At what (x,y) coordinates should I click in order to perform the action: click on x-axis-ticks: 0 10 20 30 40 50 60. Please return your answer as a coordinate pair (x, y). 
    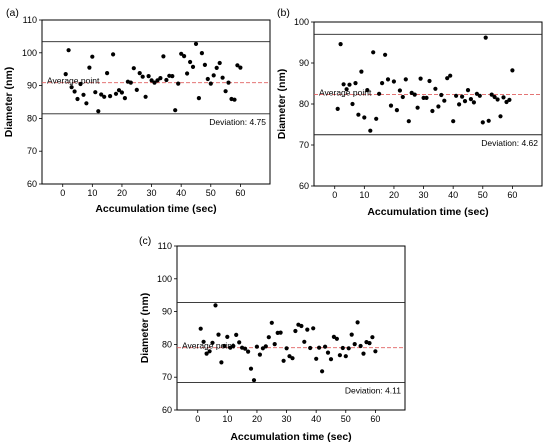
    Looking at the image, I should click on (152, 191).